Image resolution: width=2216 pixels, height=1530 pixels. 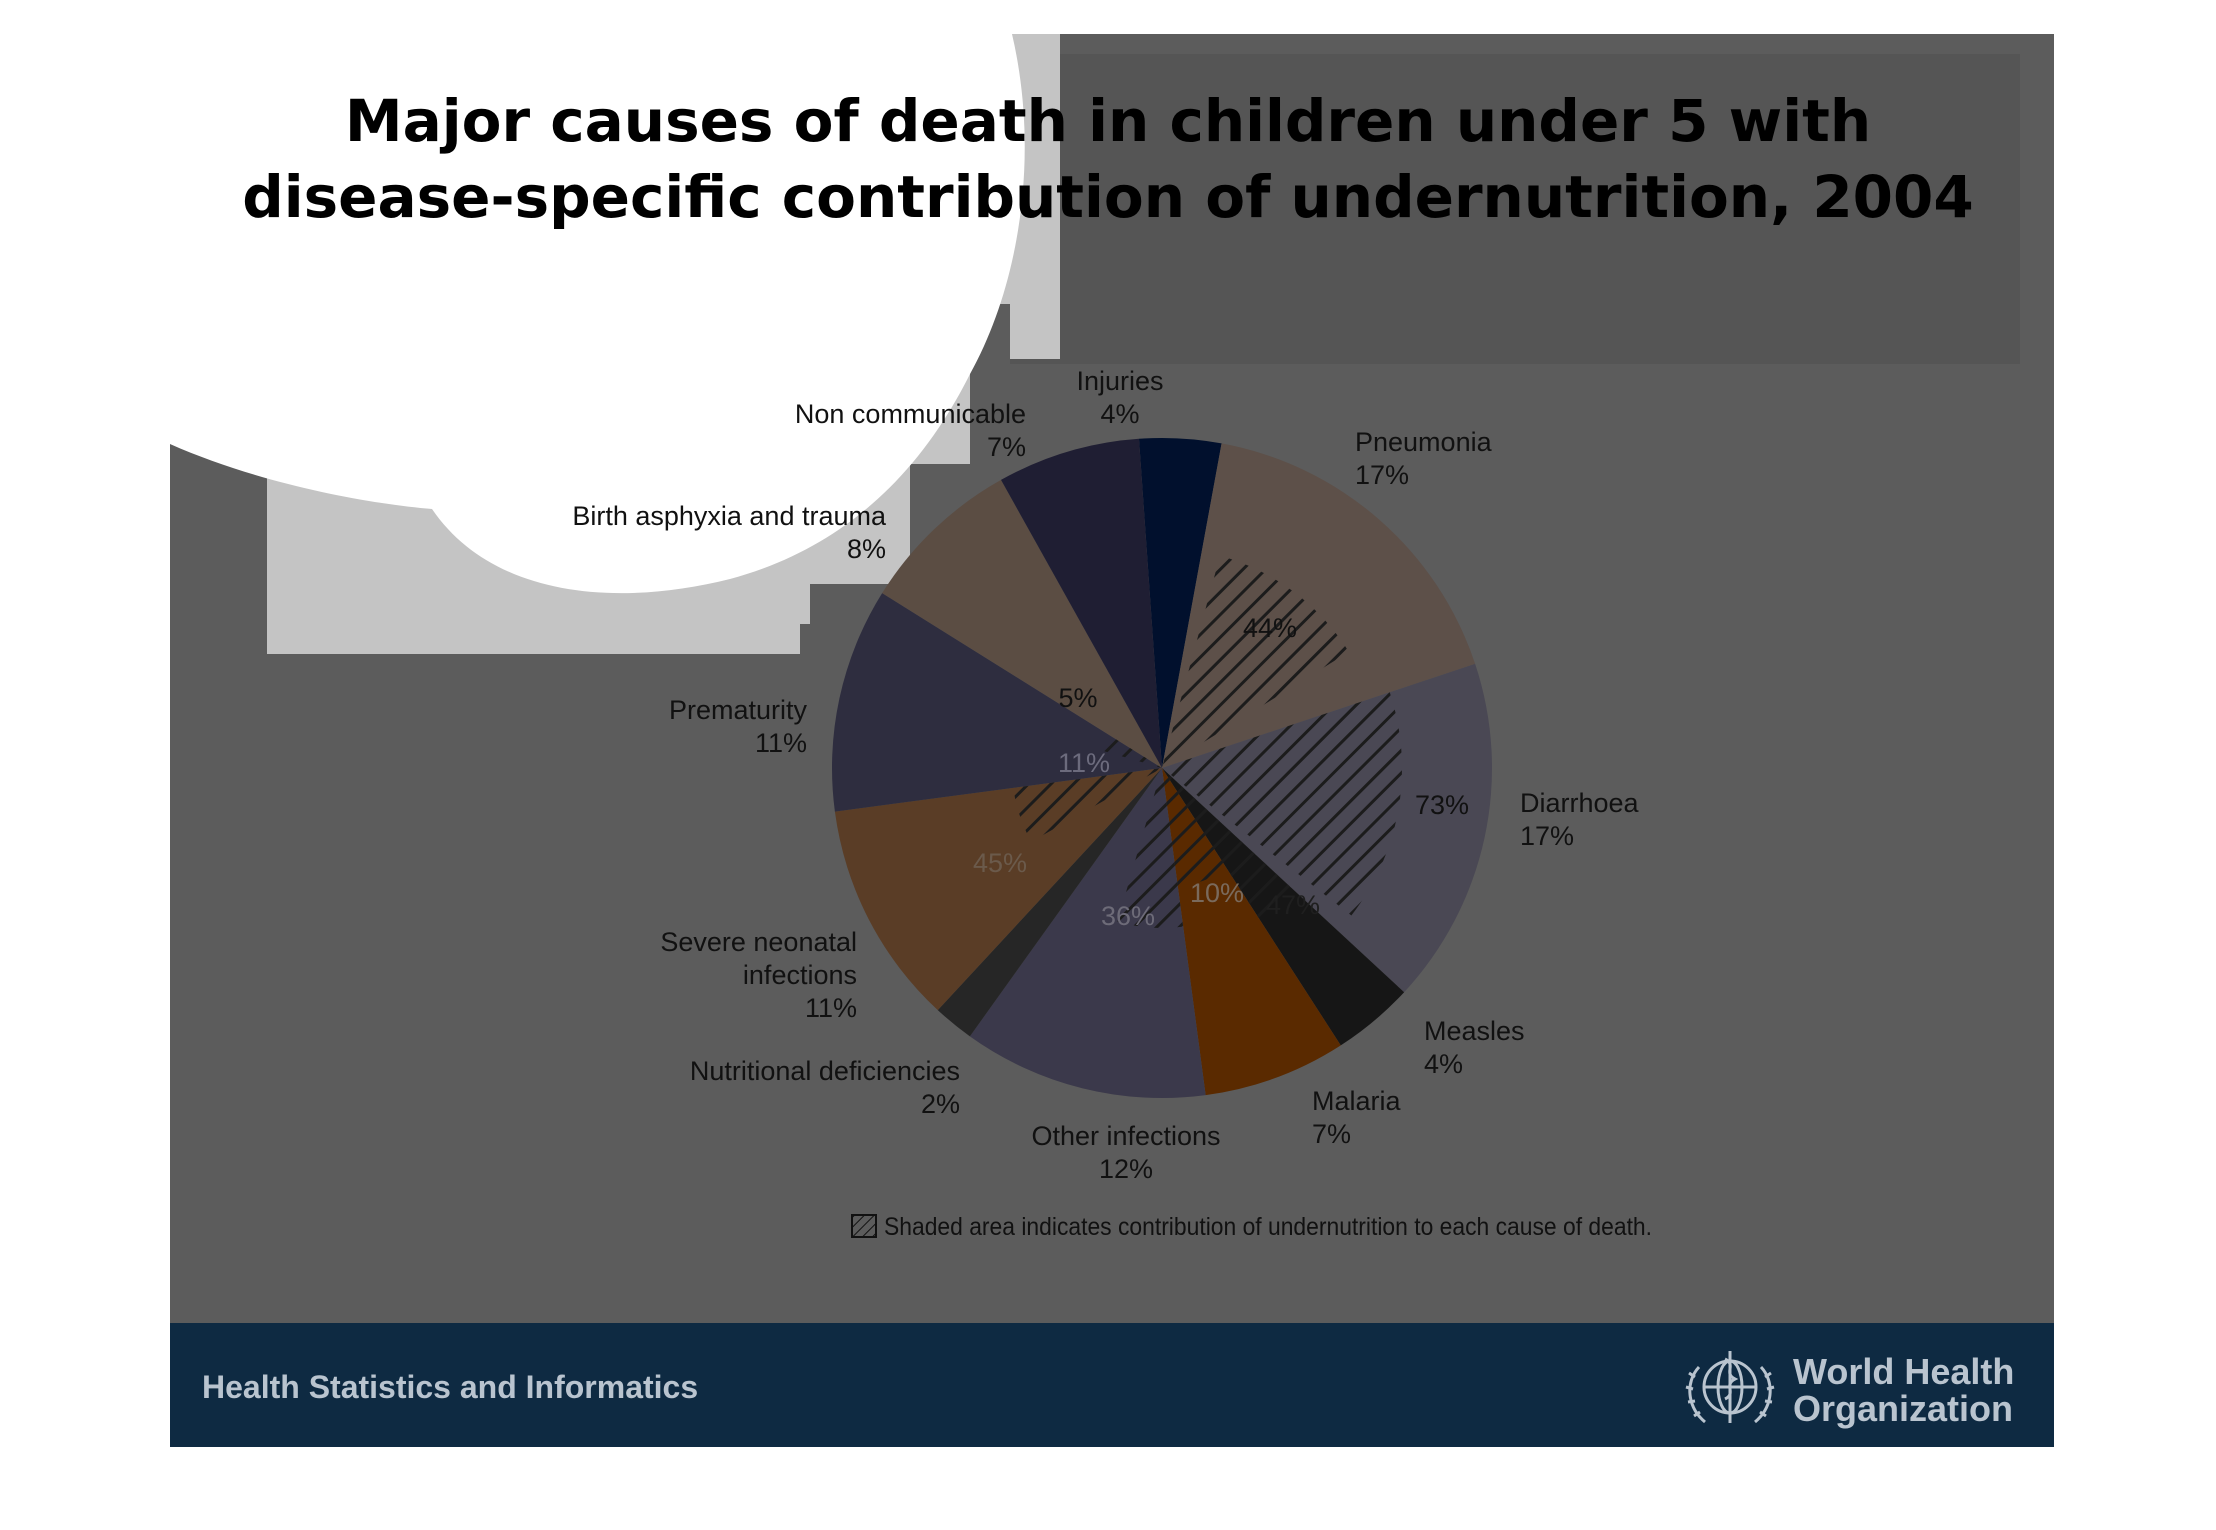 I want to click on pie-slice-birth-asphyxia-and-trauma, so click(x=1022, y=623).